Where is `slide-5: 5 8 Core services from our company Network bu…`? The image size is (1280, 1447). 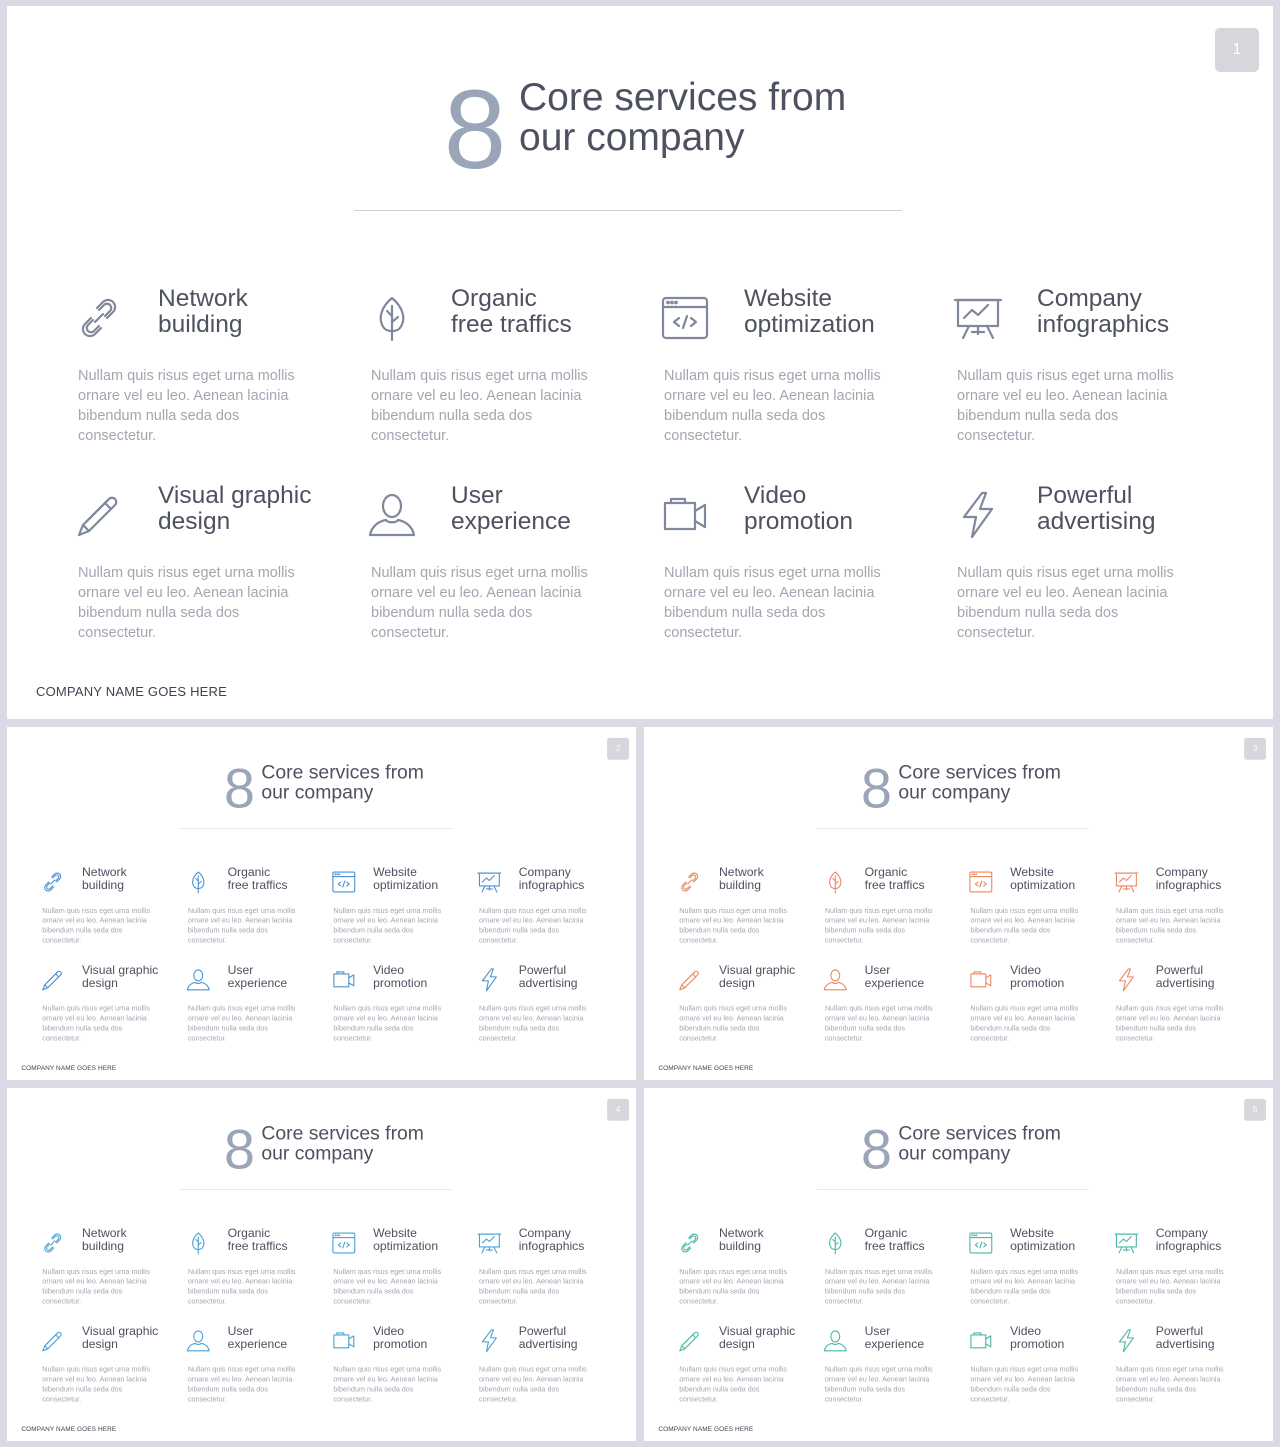
slide-5: 5 8 Core services from our company Network bu… is located at coordinates (958, 1264).